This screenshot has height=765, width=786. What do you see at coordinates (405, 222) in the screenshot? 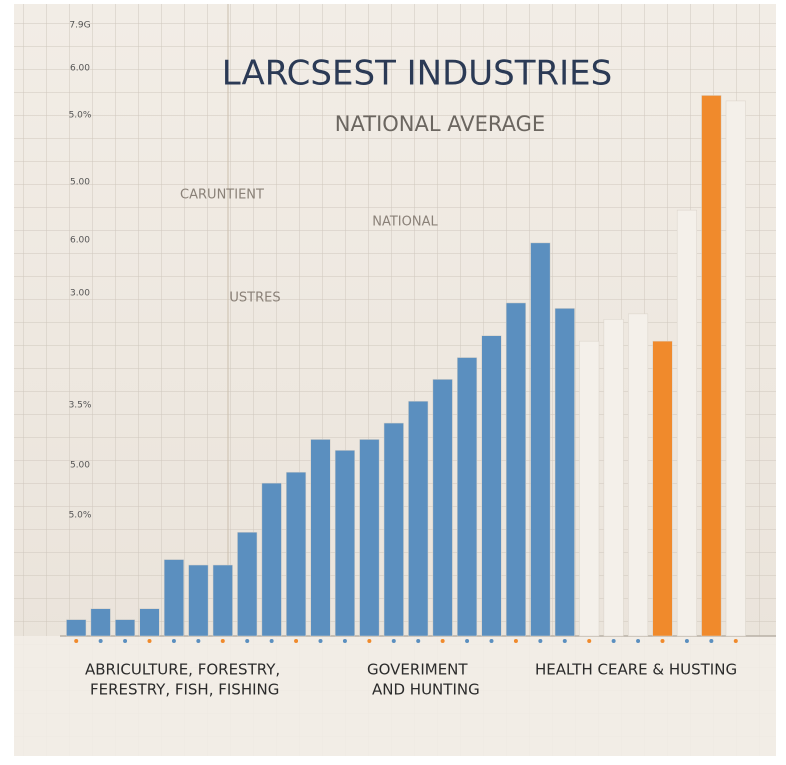
I see `annotation: NATIONAL` at bounding box center [405, 222].